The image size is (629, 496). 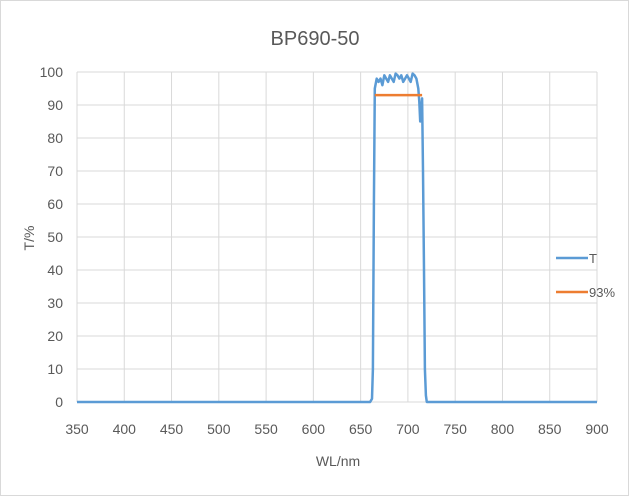 What do you see at coordinates (408, 429) in the screenshot?
I see `x-tick-label: 700` at bounding box center [408, 429].